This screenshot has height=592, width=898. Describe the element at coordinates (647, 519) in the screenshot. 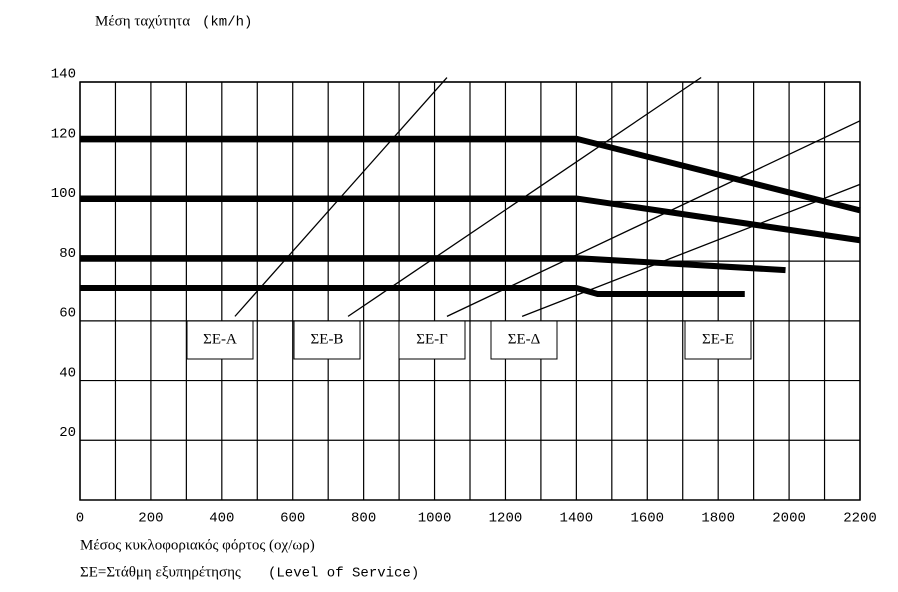

I see `x-tick-label: 1600` at that location.